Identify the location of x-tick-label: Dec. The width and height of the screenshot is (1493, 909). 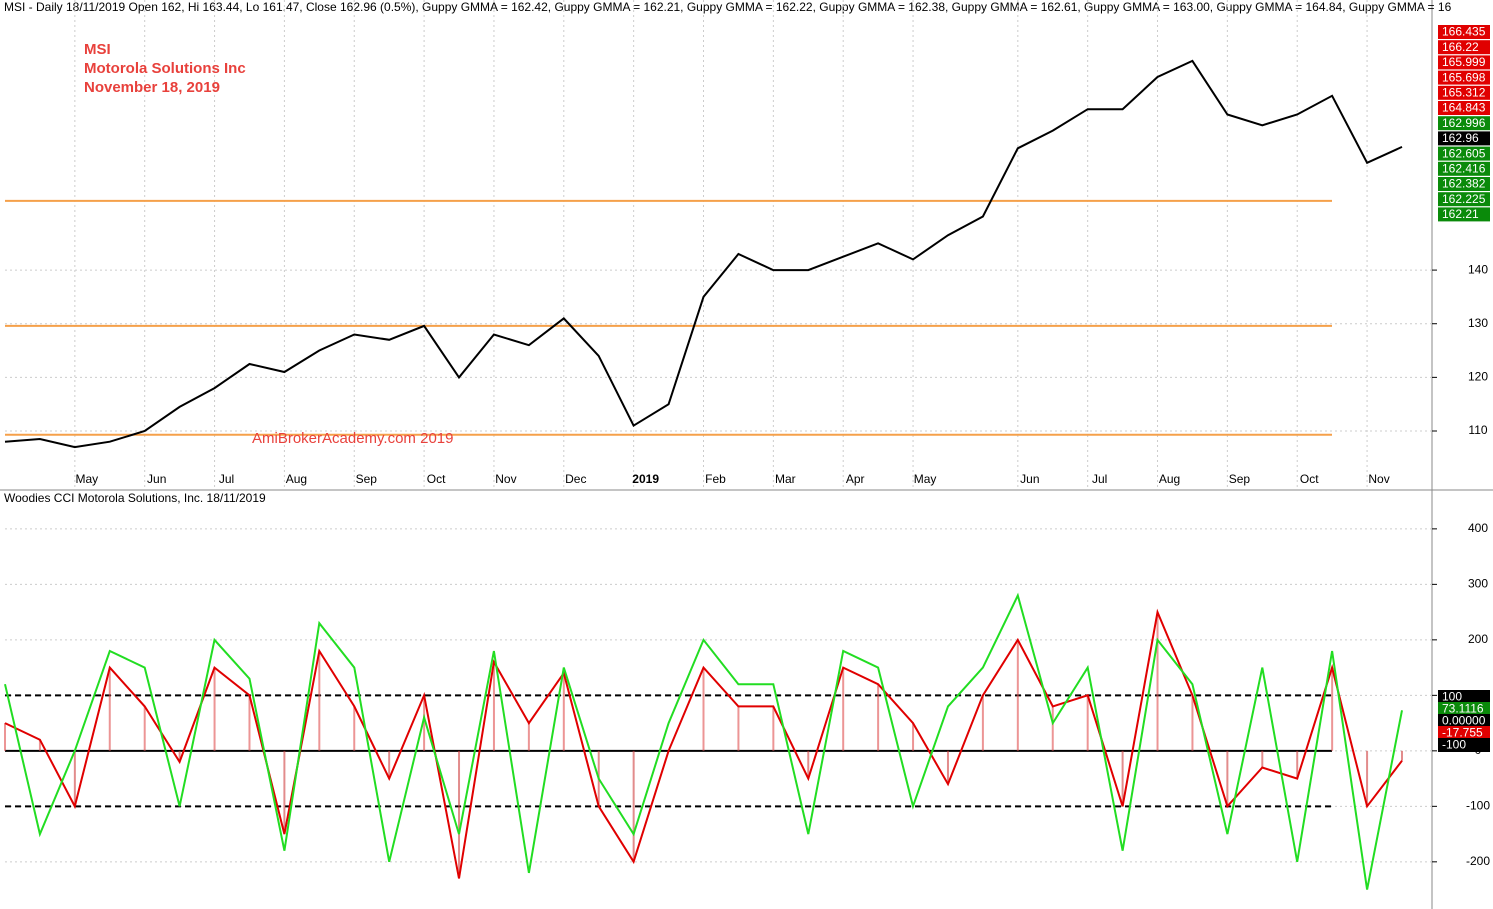
(575, 479).